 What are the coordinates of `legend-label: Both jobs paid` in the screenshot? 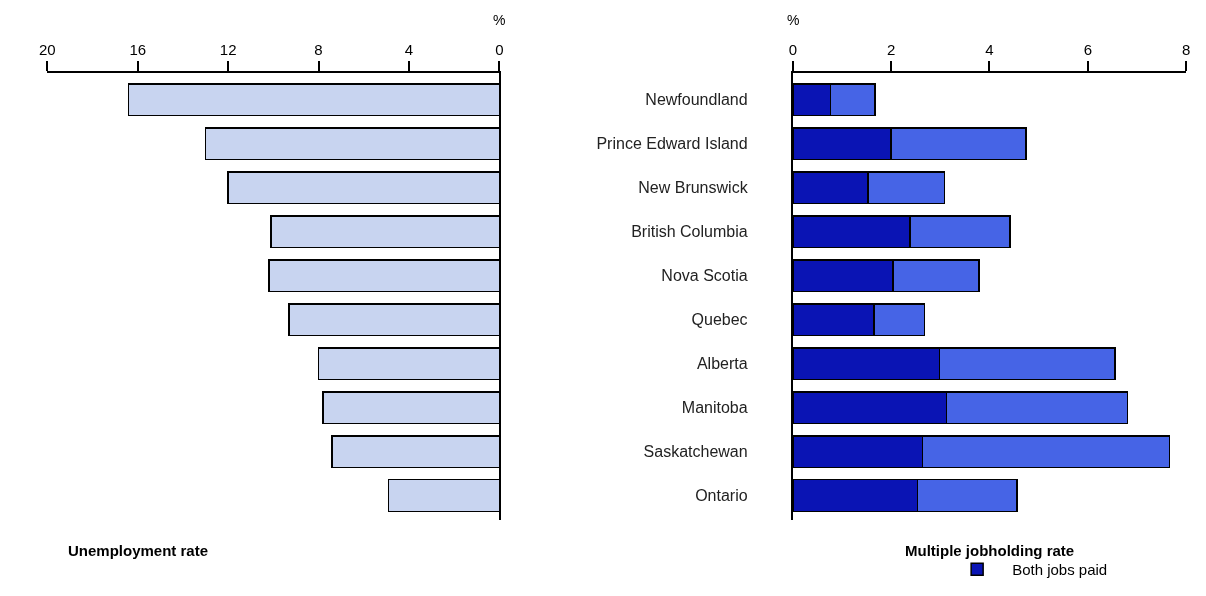 It's located at (1060, 570).